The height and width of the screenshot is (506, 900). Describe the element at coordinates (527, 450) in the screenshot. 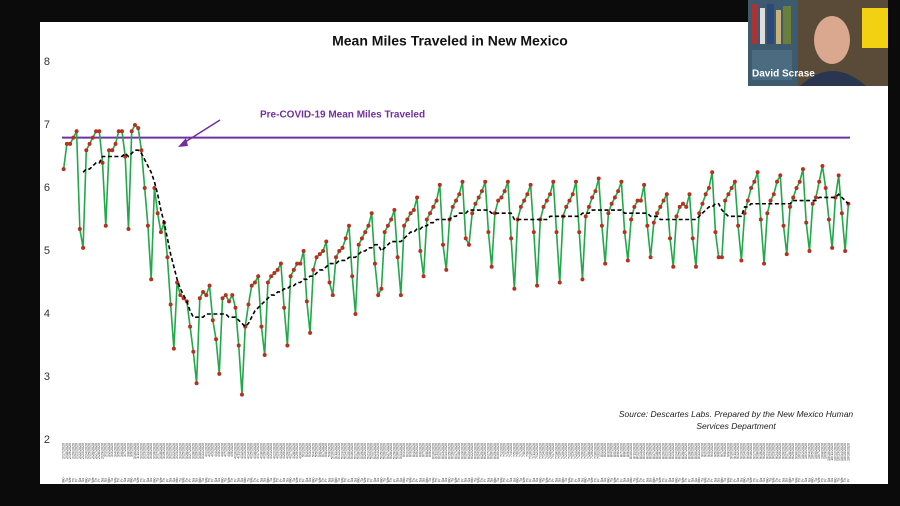

I see `x-tick-label: 7/9/2020` at that location.